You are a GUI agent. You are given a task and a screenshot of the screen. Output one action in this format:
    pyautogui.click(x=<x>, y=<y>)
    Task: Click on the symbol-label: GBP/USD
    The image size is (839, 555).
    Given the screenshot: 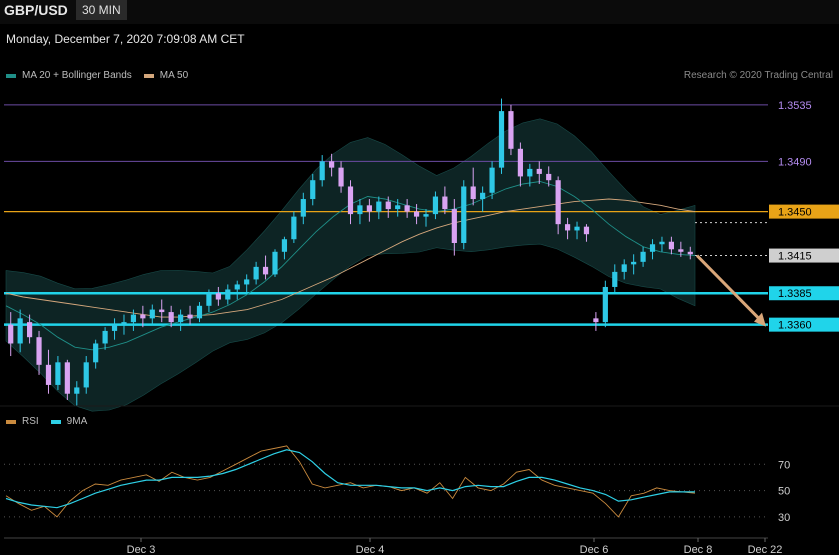 What is the action you would take?
    pyautogui.click(x=36, y=10)
    